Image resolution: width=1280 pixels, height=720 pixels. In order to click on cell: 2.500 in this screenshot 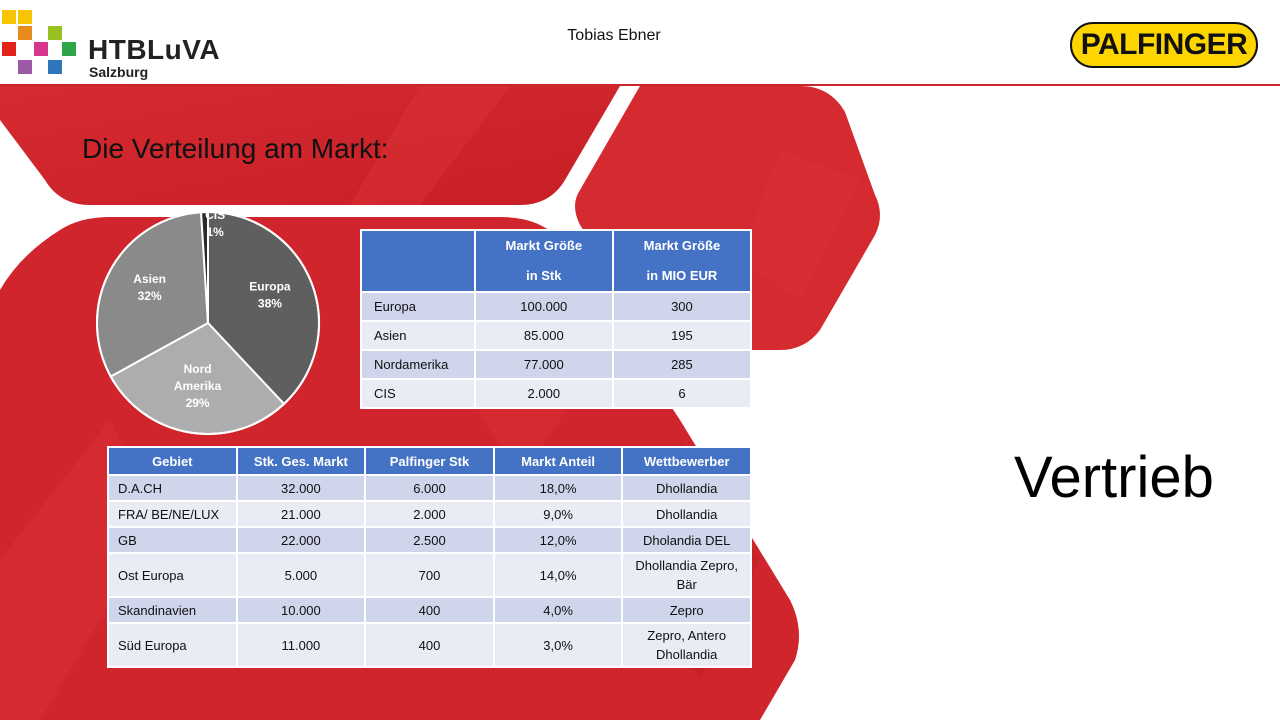, I will do `click(429, 540)`.